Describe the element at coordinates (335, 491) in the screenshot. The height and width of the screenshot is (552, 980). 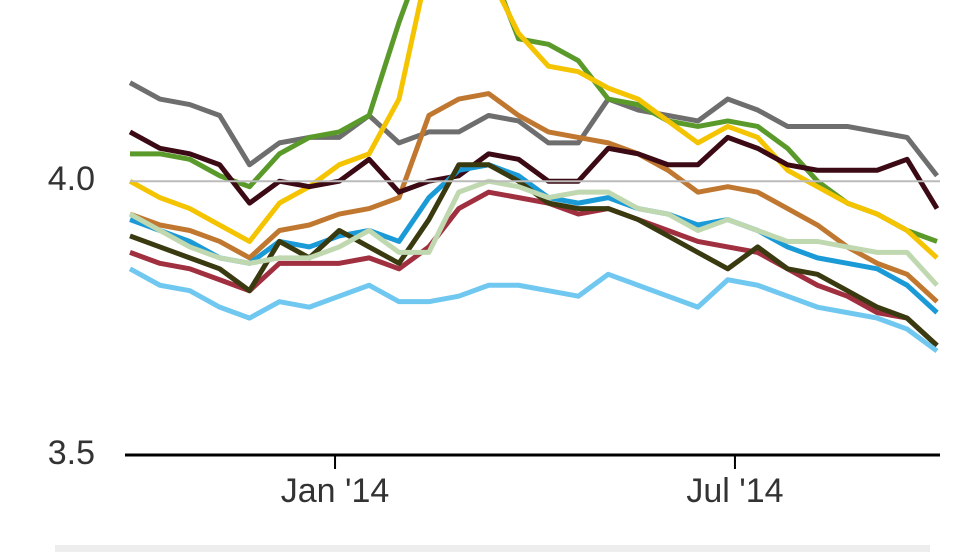
I see `x-tick-label: Jan '14` at that location.